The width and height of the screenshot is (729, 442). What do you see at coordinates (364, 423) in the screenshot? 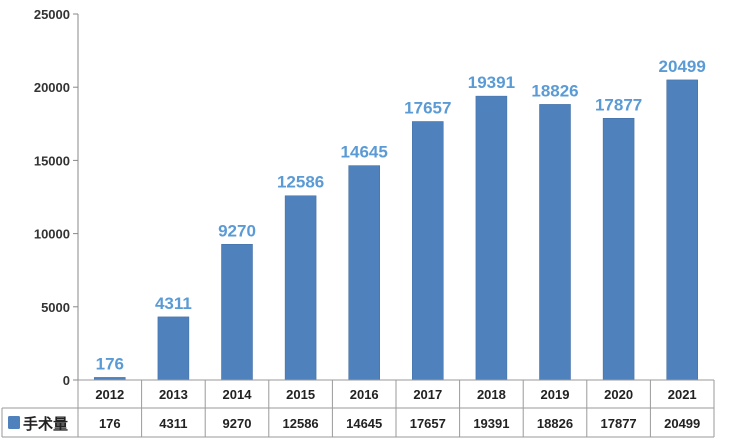
I see `table-value: 14645` at bounding box center [364, 423].